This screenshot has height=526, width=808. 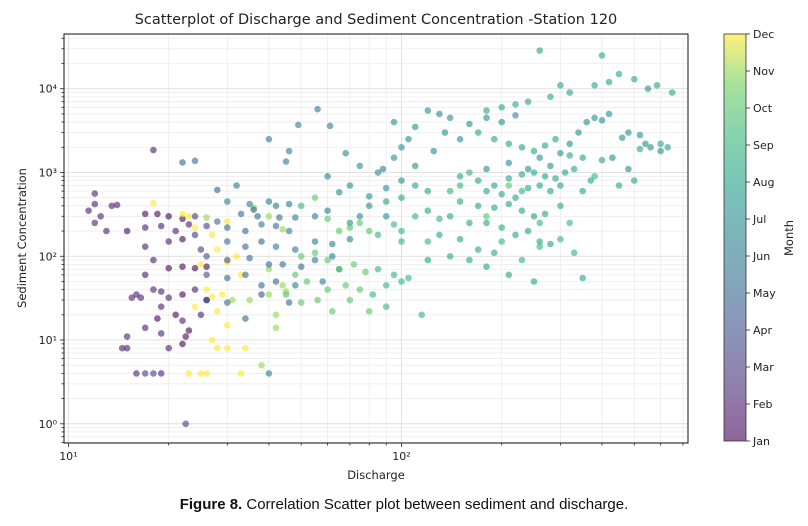 What do you see at coordinates (68, 456) in the screenshot?
I see `x-tick-label: 10¹` at bounding box center [68, 456].